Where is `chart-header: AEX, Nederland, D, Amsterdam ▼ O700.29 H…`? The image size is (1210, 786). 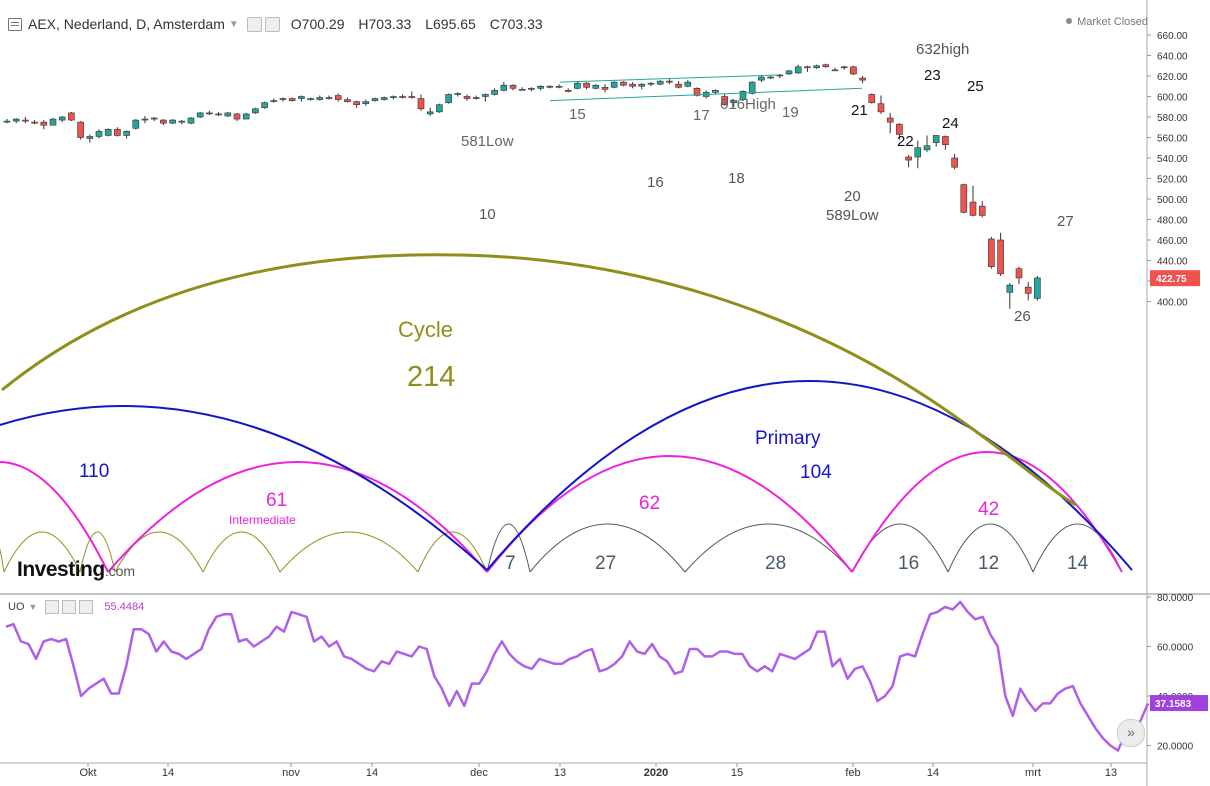 chart-header: AEX, Nederland, D, Amsterdam ▼ O700.29 H… is located at coordinates (280, 24).